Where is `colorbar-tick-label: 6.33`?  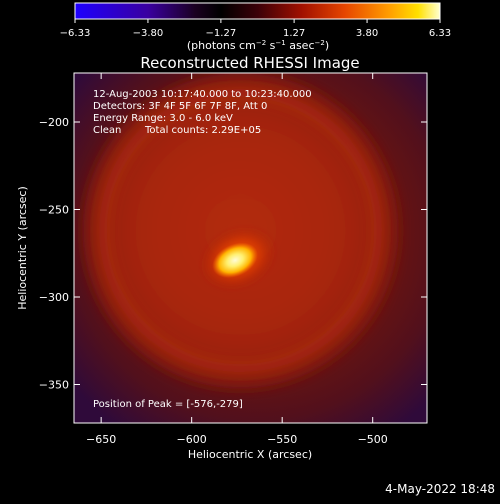
colorbar-tick-label: 6.33 is located at coordinates (440, 33).